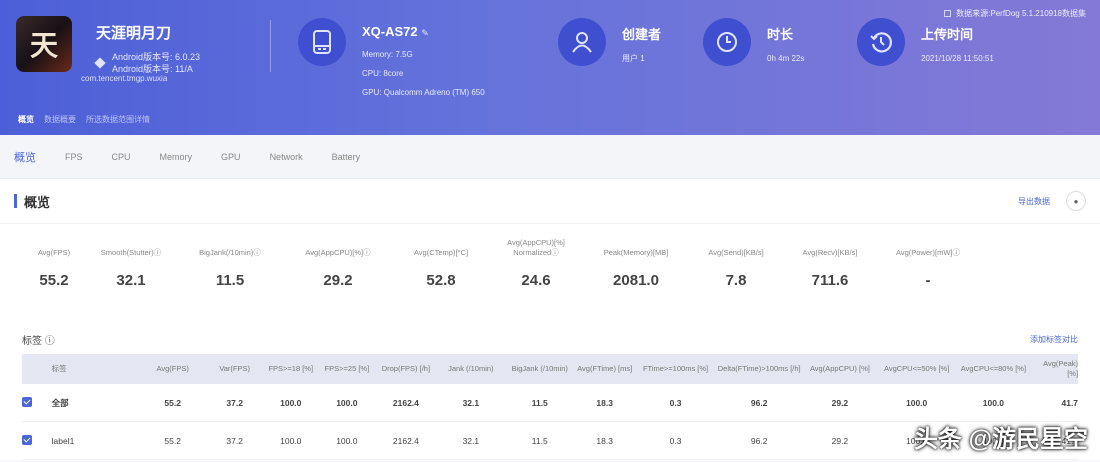  I want to click on duration-title: 时长, so click(780, 34).